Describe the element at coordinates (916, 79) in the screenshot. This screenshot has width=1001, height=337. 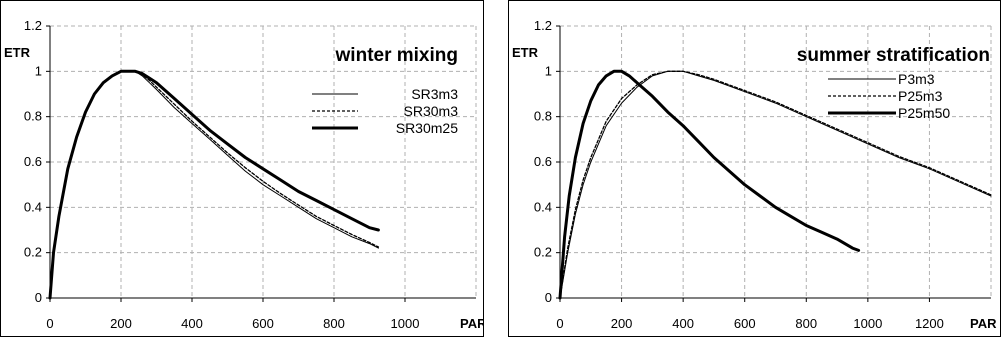
I see `legend-label-P3m3: P3m3` at that location.